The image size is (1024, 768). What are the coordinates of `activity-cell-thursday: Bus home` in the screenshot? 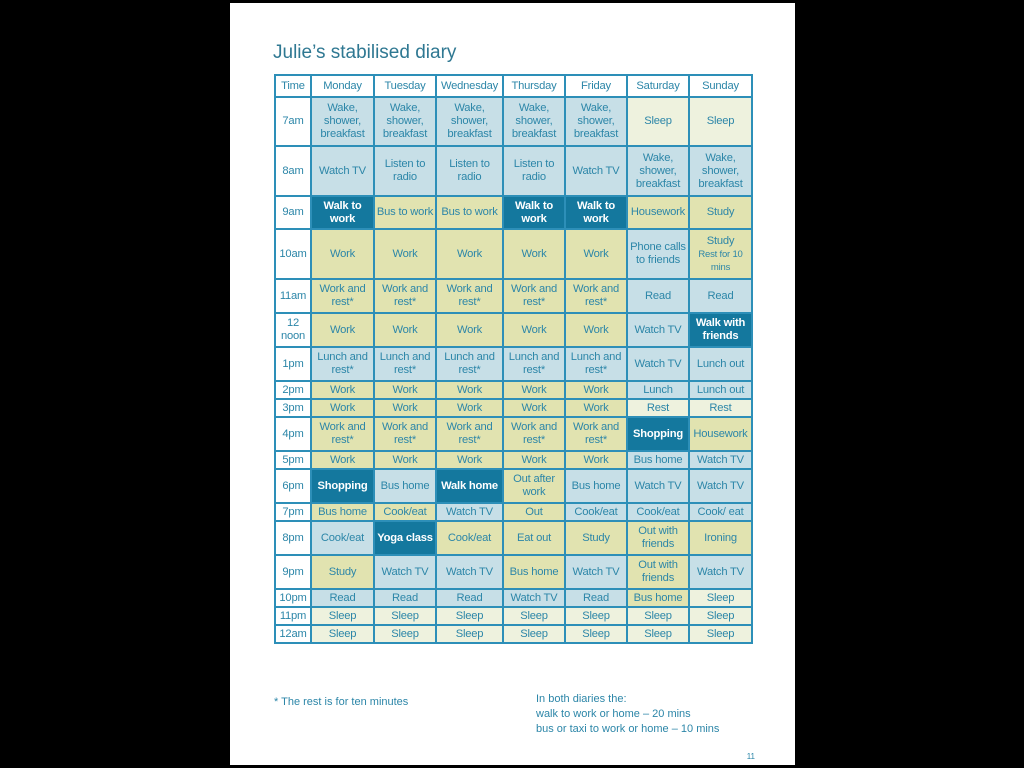 It's located at (534, 572).